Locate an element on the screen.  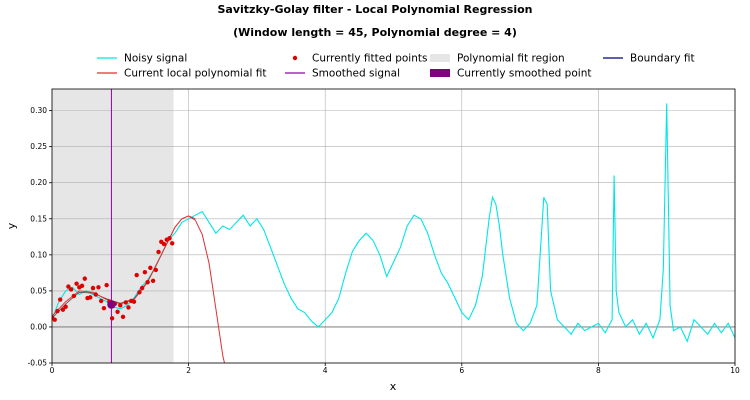
y-tick-label: 0.15 is located at coordinates (38, 218).